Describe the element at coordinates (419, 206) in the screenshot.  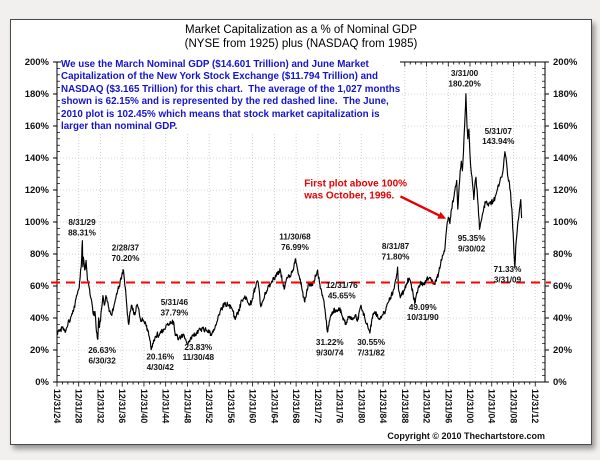
I see `callout-arrow` at that location.